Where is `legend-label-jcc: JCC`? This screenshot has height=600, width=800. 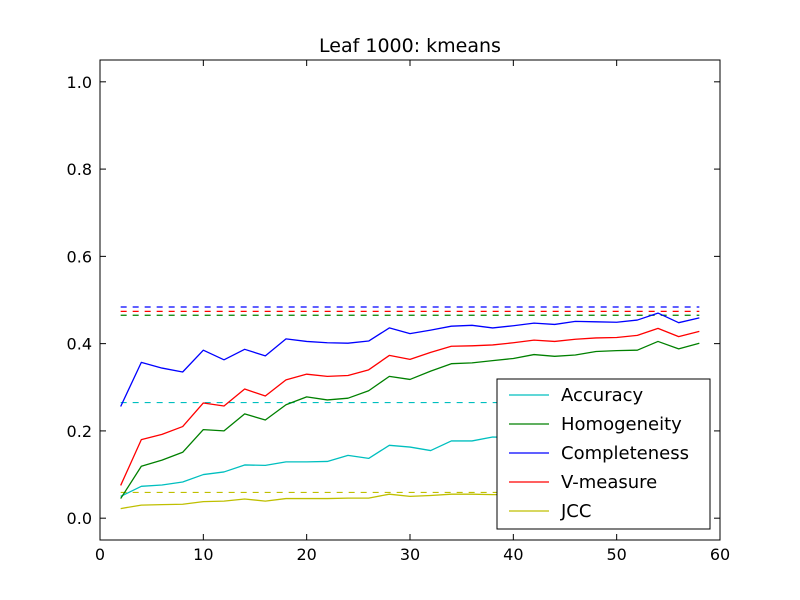 legend-label-jcc: JCC is located at coordinates (575, 511).